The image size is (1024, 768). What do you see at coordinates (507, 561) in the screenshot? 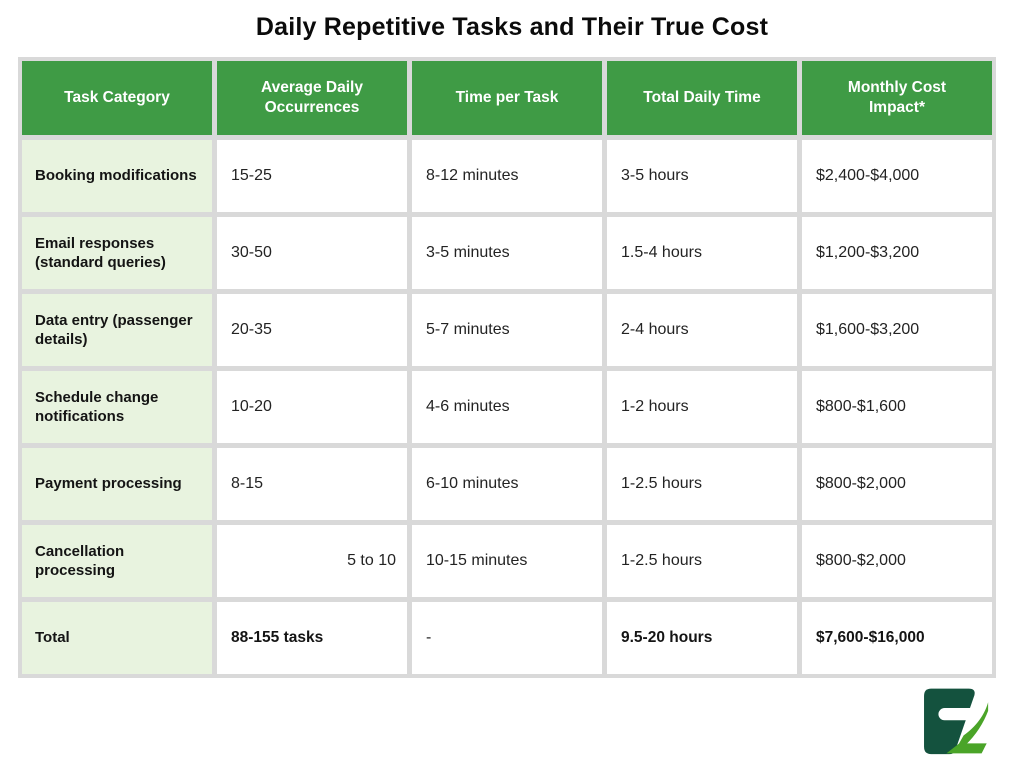
I see `table-cell: 10-15 minutes` at bounding box center [507, 561].